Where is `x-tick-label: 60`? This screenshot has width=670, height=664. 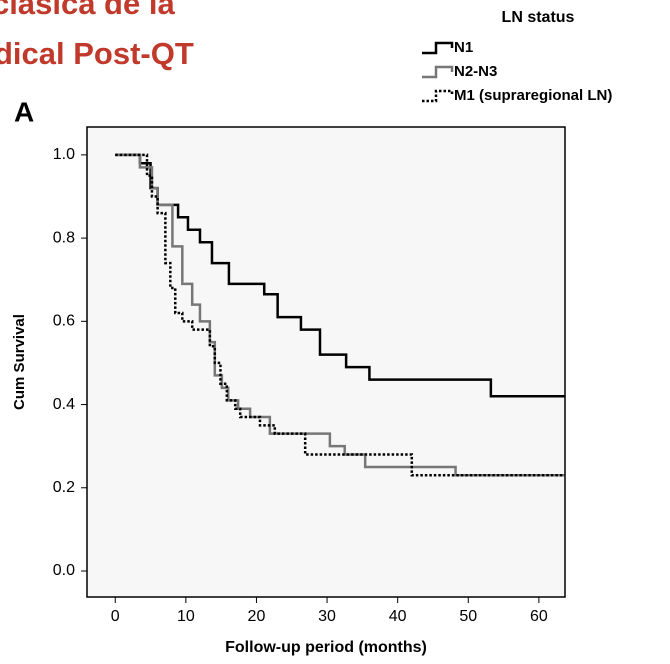
x-tick-label: 60 is located at coordinates (539, 616).